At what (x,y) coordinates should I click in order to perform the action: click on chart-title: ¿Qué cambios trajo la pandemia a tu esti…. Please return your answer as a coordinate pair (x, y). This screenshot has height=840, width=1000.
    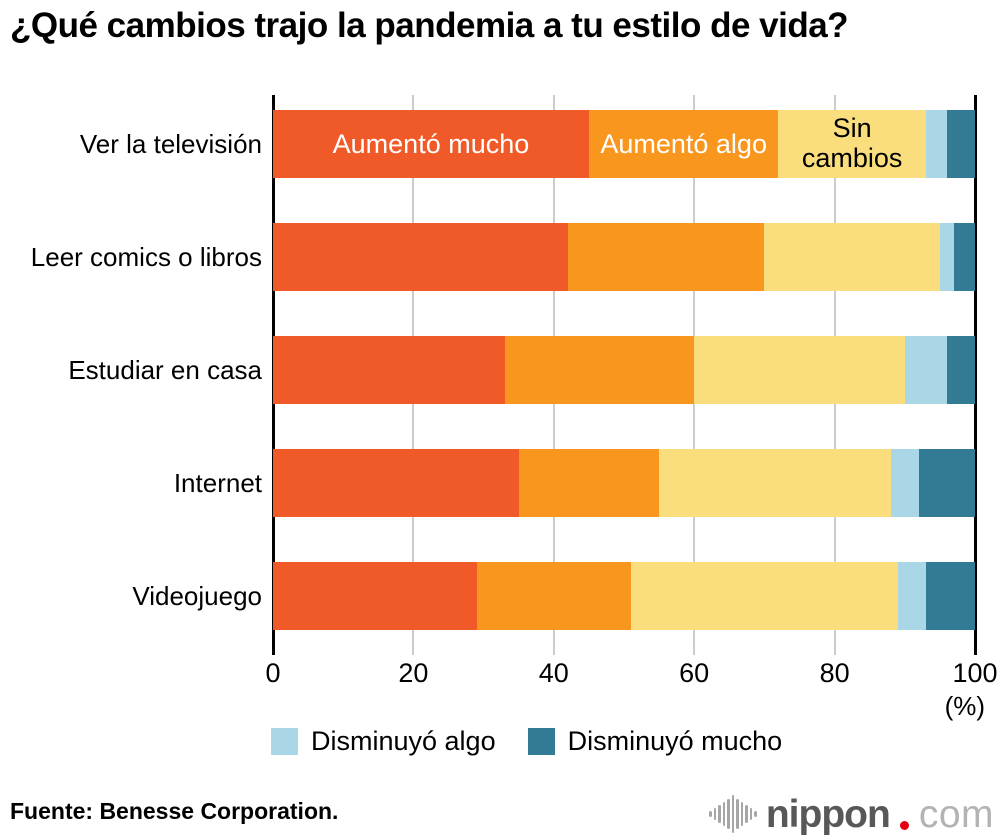
    Looking at the image, I should click on (429, 25).